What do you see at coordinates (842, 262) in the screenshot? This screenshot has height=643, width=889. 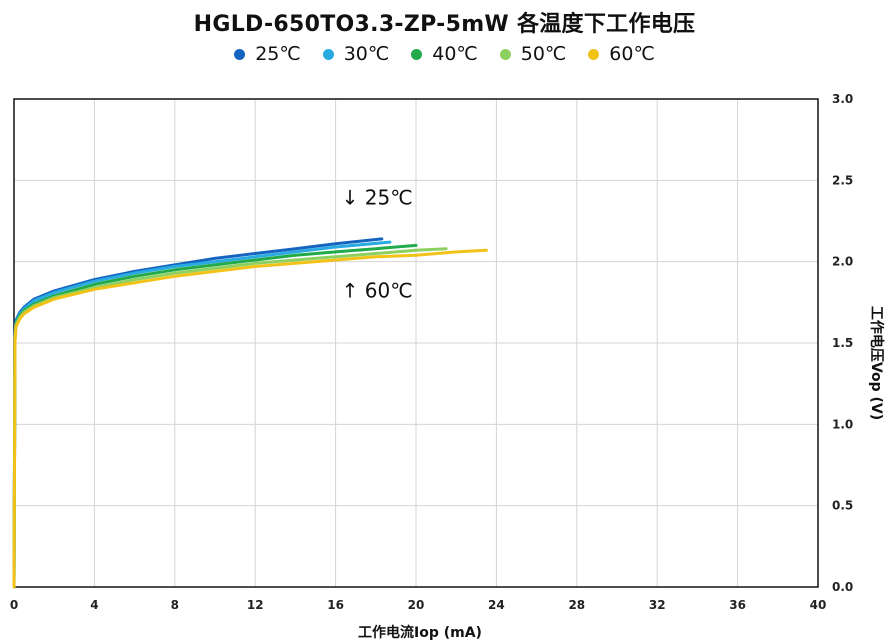 I see `y-tick-label: 2.0` at bounding box center [842, 262].